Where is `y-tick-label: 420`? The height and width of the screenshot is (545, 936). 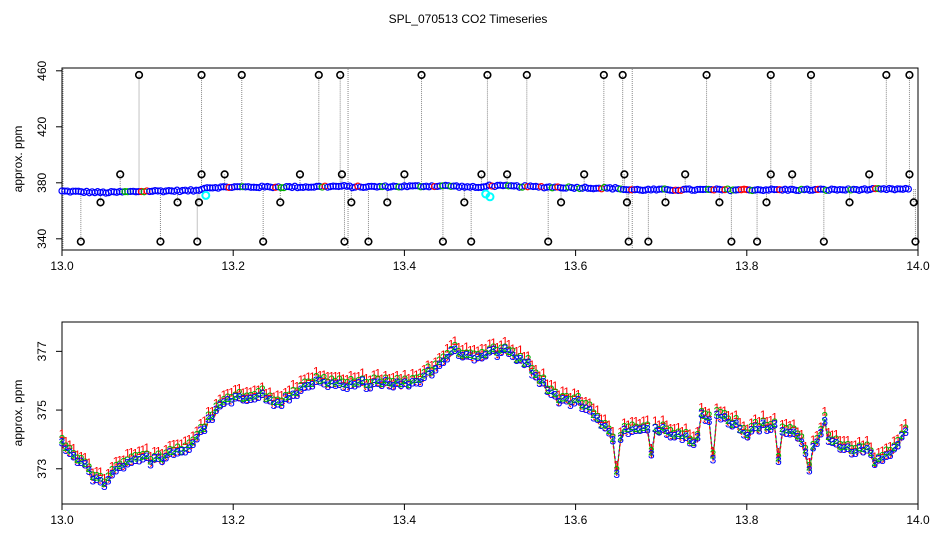
y-tick-label: 420 is located at coordinates (42, 126).